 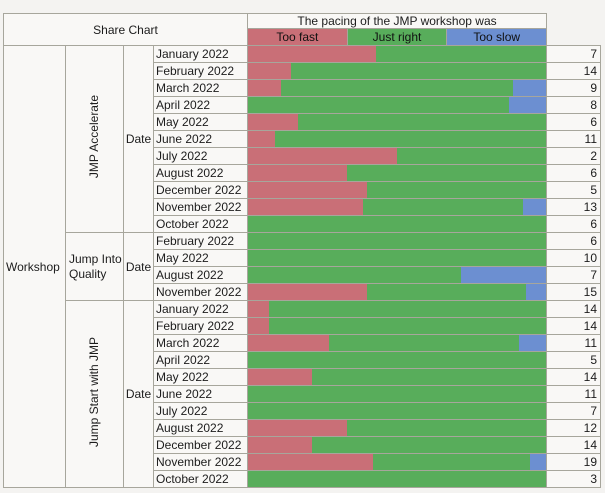 What do you see at coordinates (94, 266) in the screenshot?
I see `workshop-name-label: Jump Into Quality` at bounding box center [94, 266].